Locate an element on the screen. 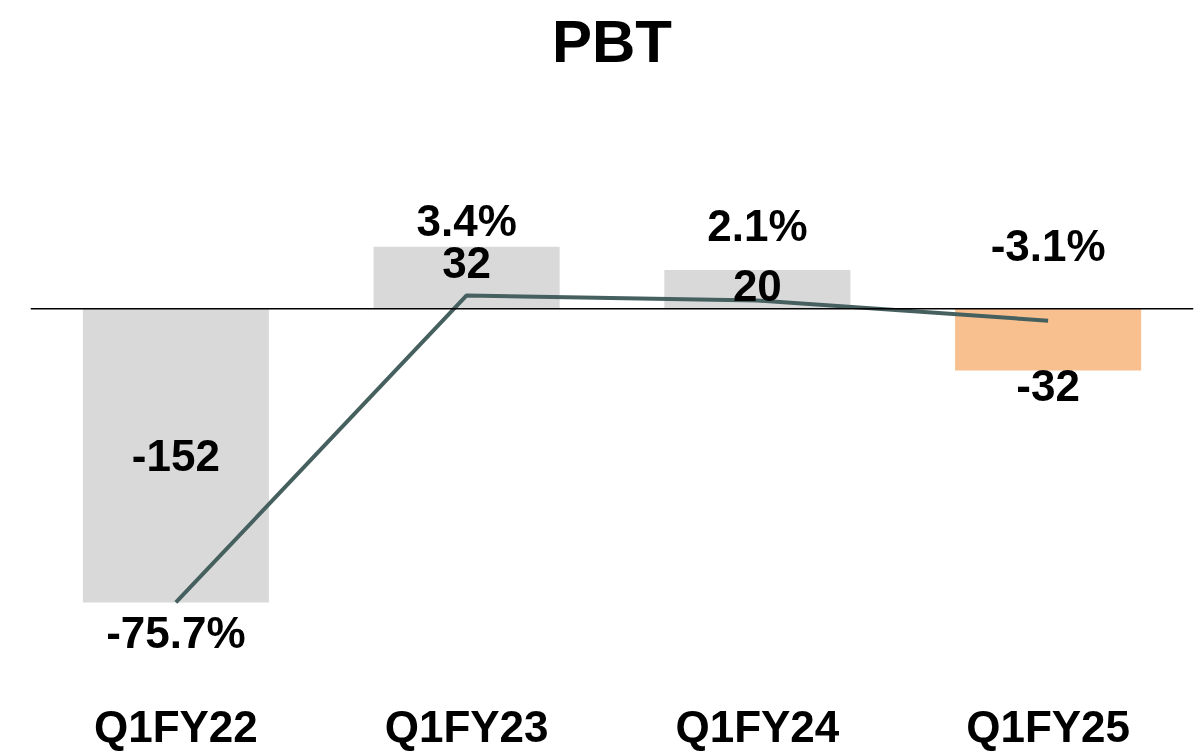 The width and height of the screenshot is (1203, 753). x-tick-label: Q1FY22 is located at coordinates (175, 726).